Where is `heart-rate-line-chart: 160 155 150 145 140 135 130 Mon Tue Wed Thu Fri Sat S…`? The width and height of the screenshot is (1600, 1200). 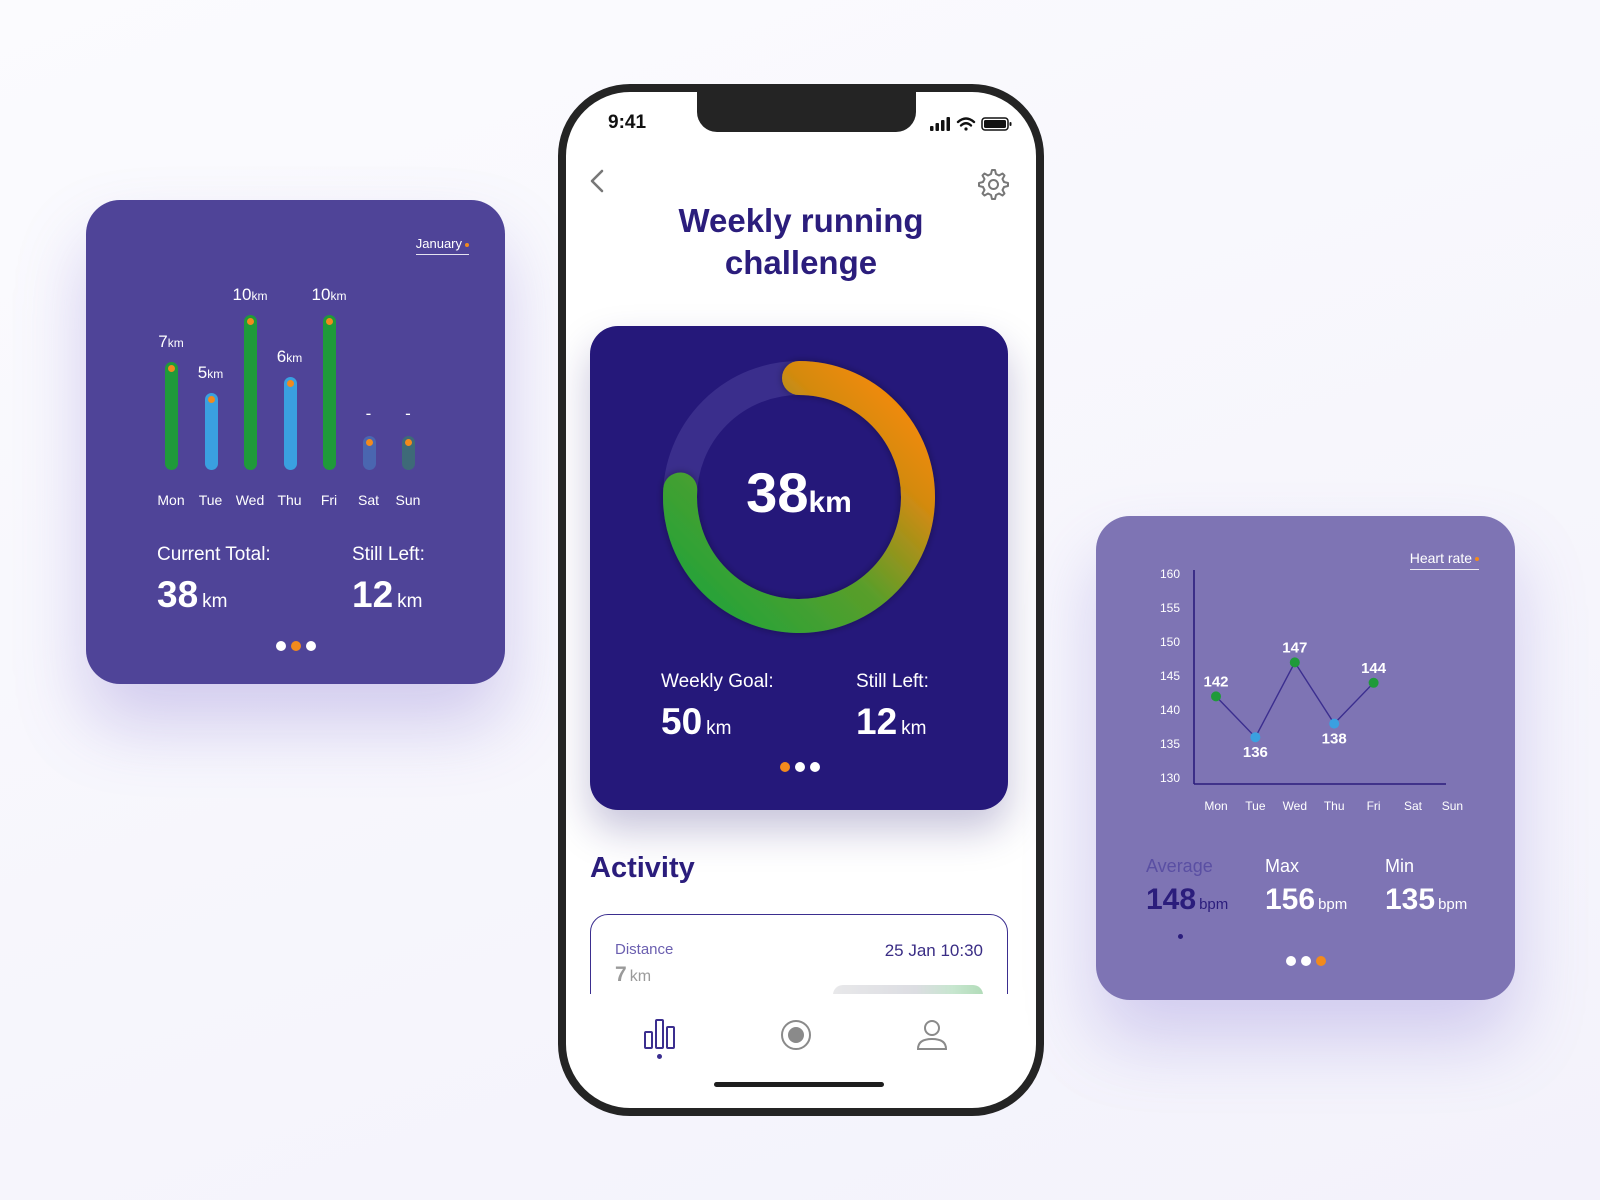 heart-rate-line-chart: 160 155 150 145 140 135 130 Mon Tue Wed Thu Fri Sat S… is located at coordinates (1311, 690).